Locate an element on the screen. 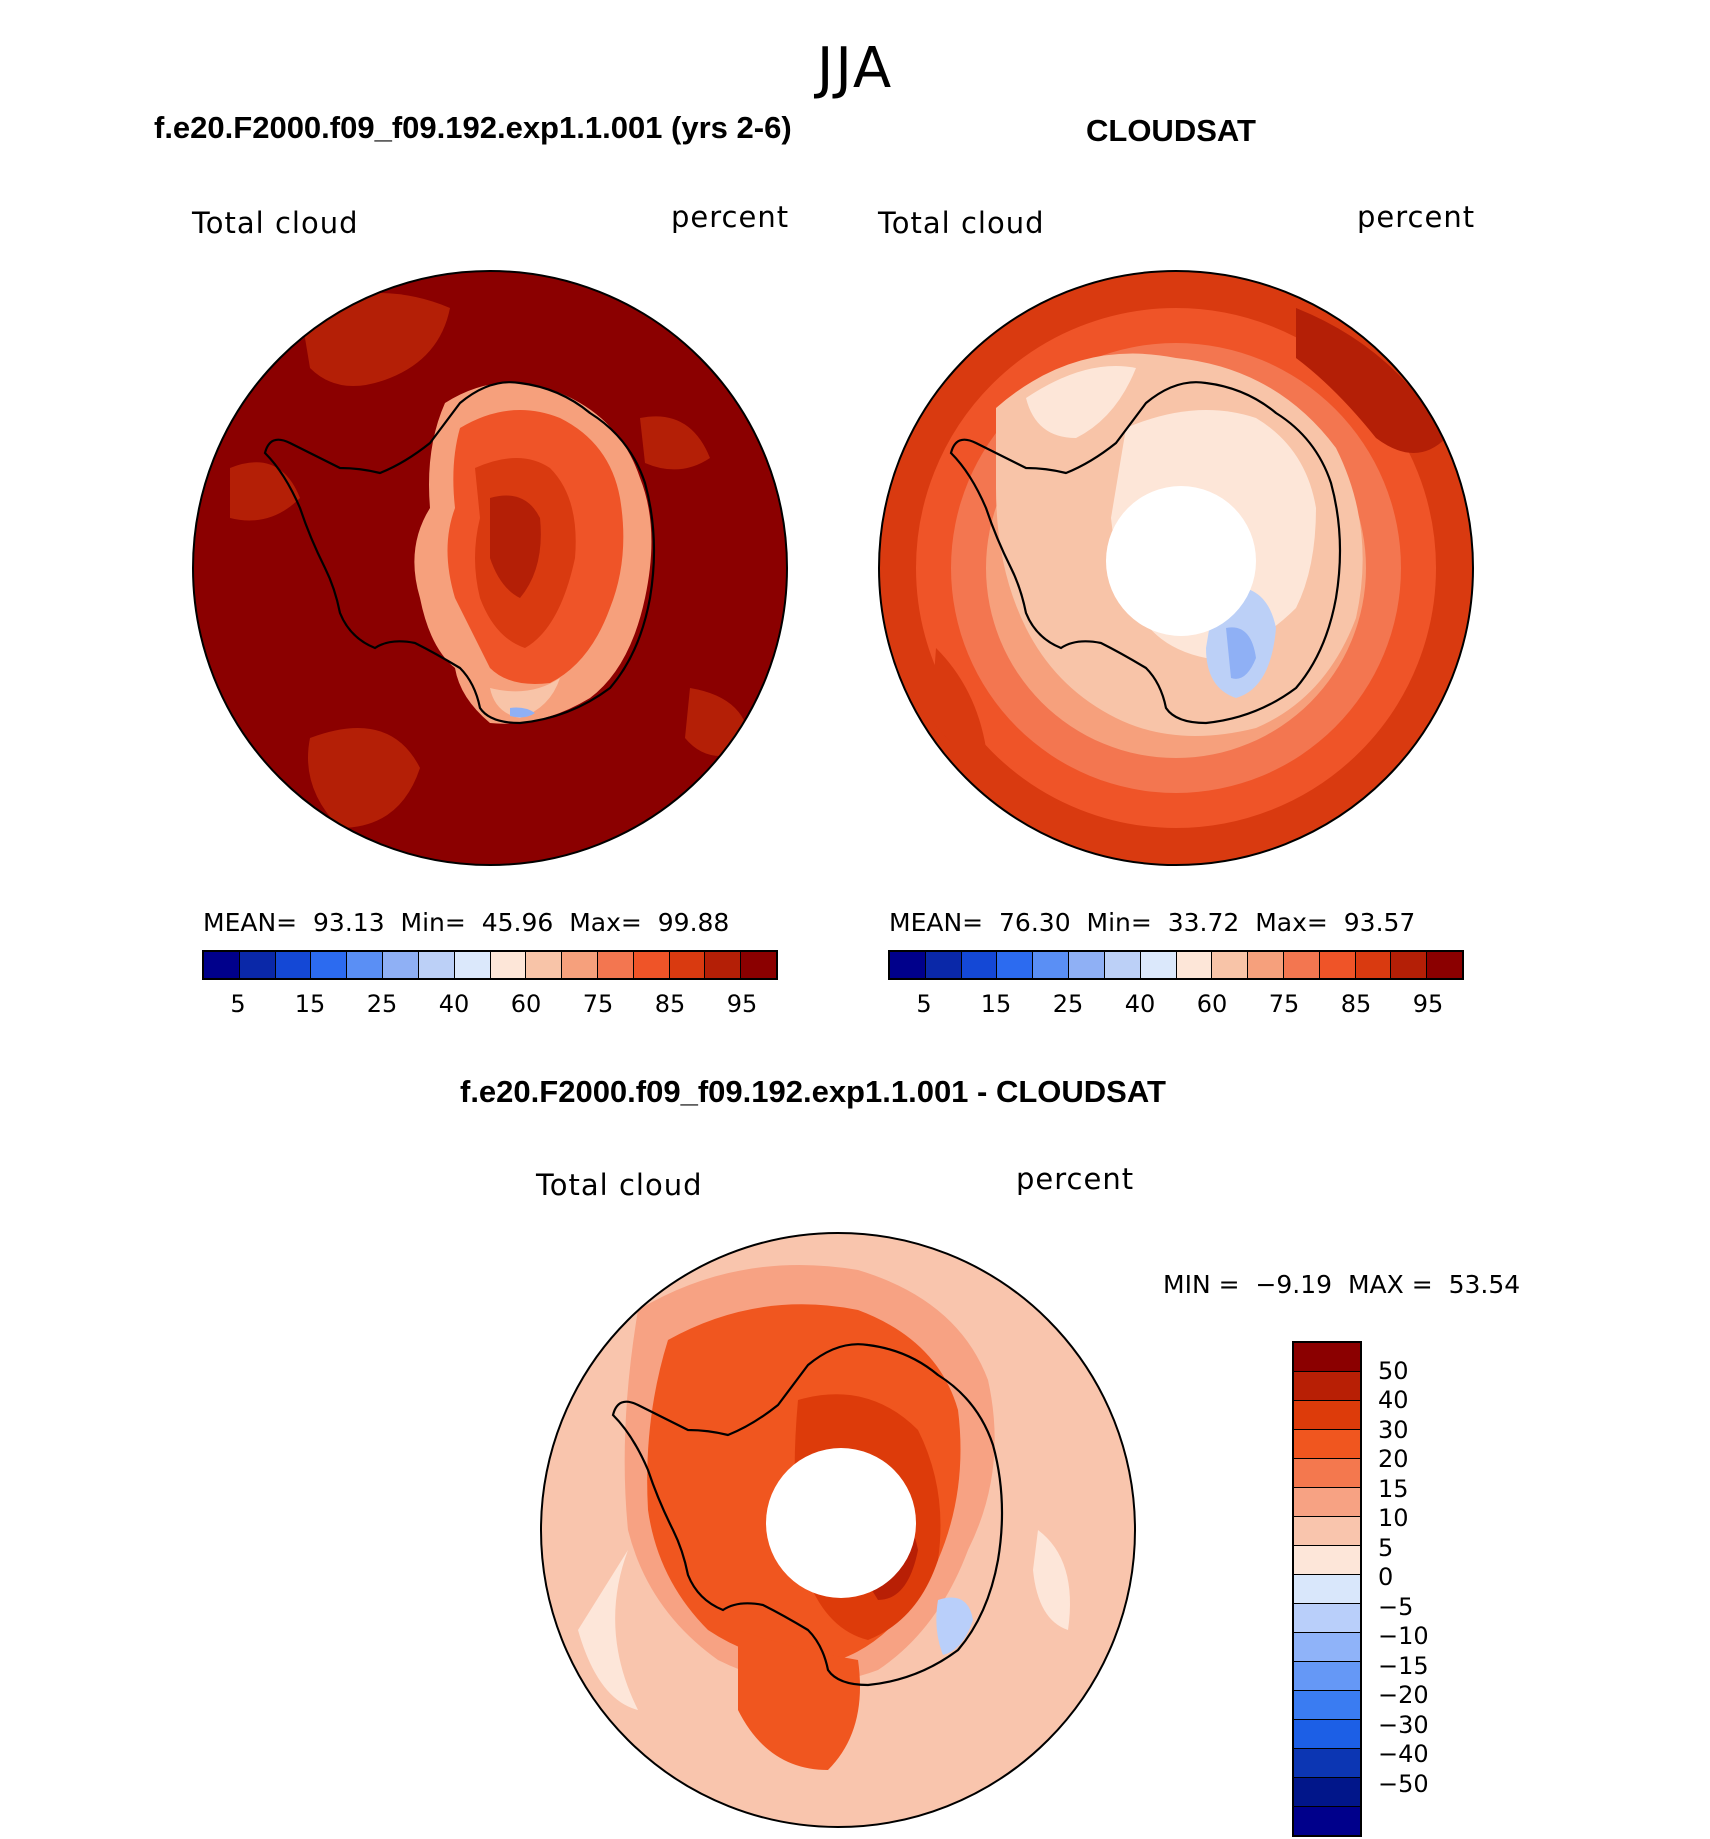 This screenshot has height=1839, width=1710. colorbar-tick-label: 50 is located at coordinates (1393, 1370).